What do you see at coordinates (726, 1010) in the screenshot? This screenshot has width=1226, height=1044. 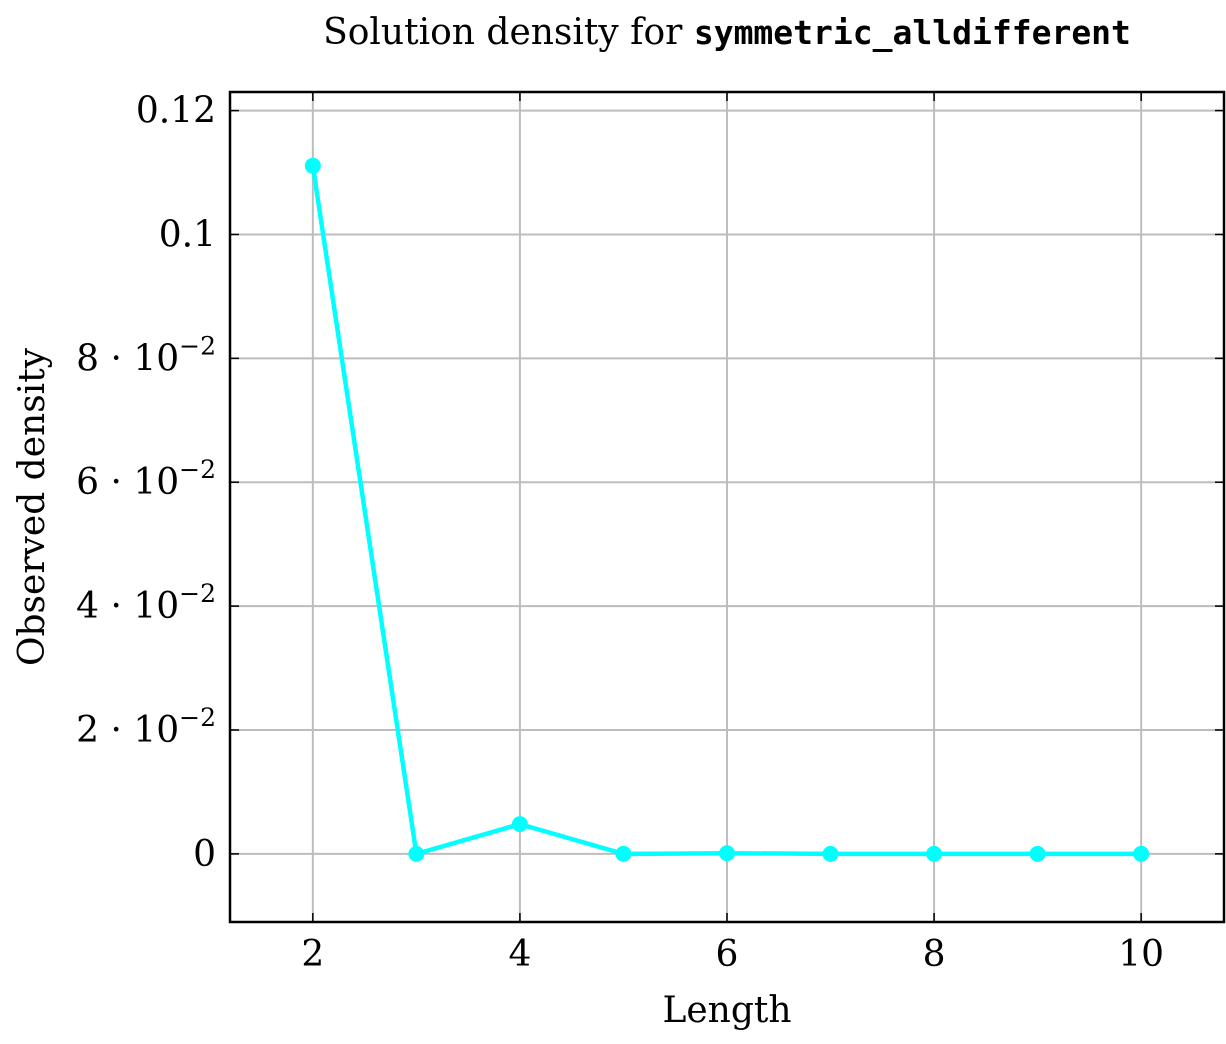 I see `x-axis-label: Length` at bounding box center [726, 1010].